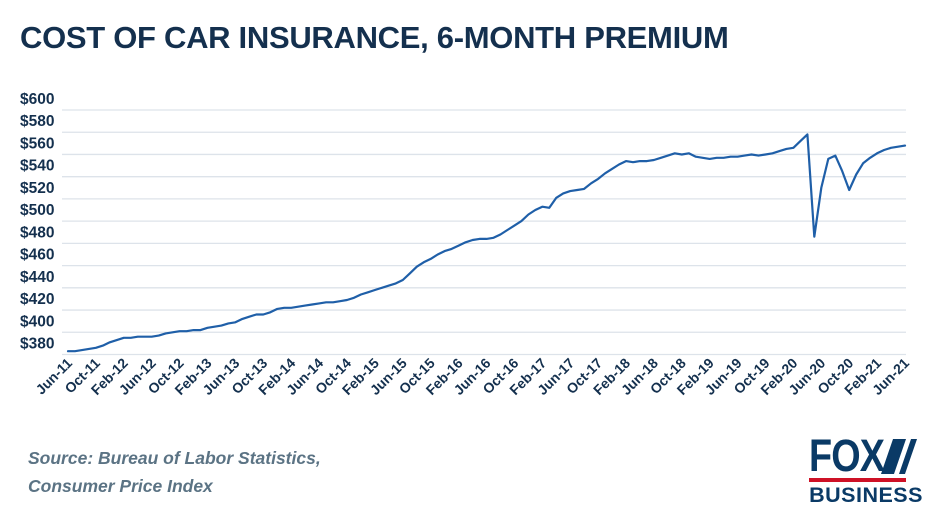 Image resolution: width=931 pixels, height=523 pixels. Describe the element at coordinates (37, 210) in the screenshot. I see `y-axis-label: $500` at that location.